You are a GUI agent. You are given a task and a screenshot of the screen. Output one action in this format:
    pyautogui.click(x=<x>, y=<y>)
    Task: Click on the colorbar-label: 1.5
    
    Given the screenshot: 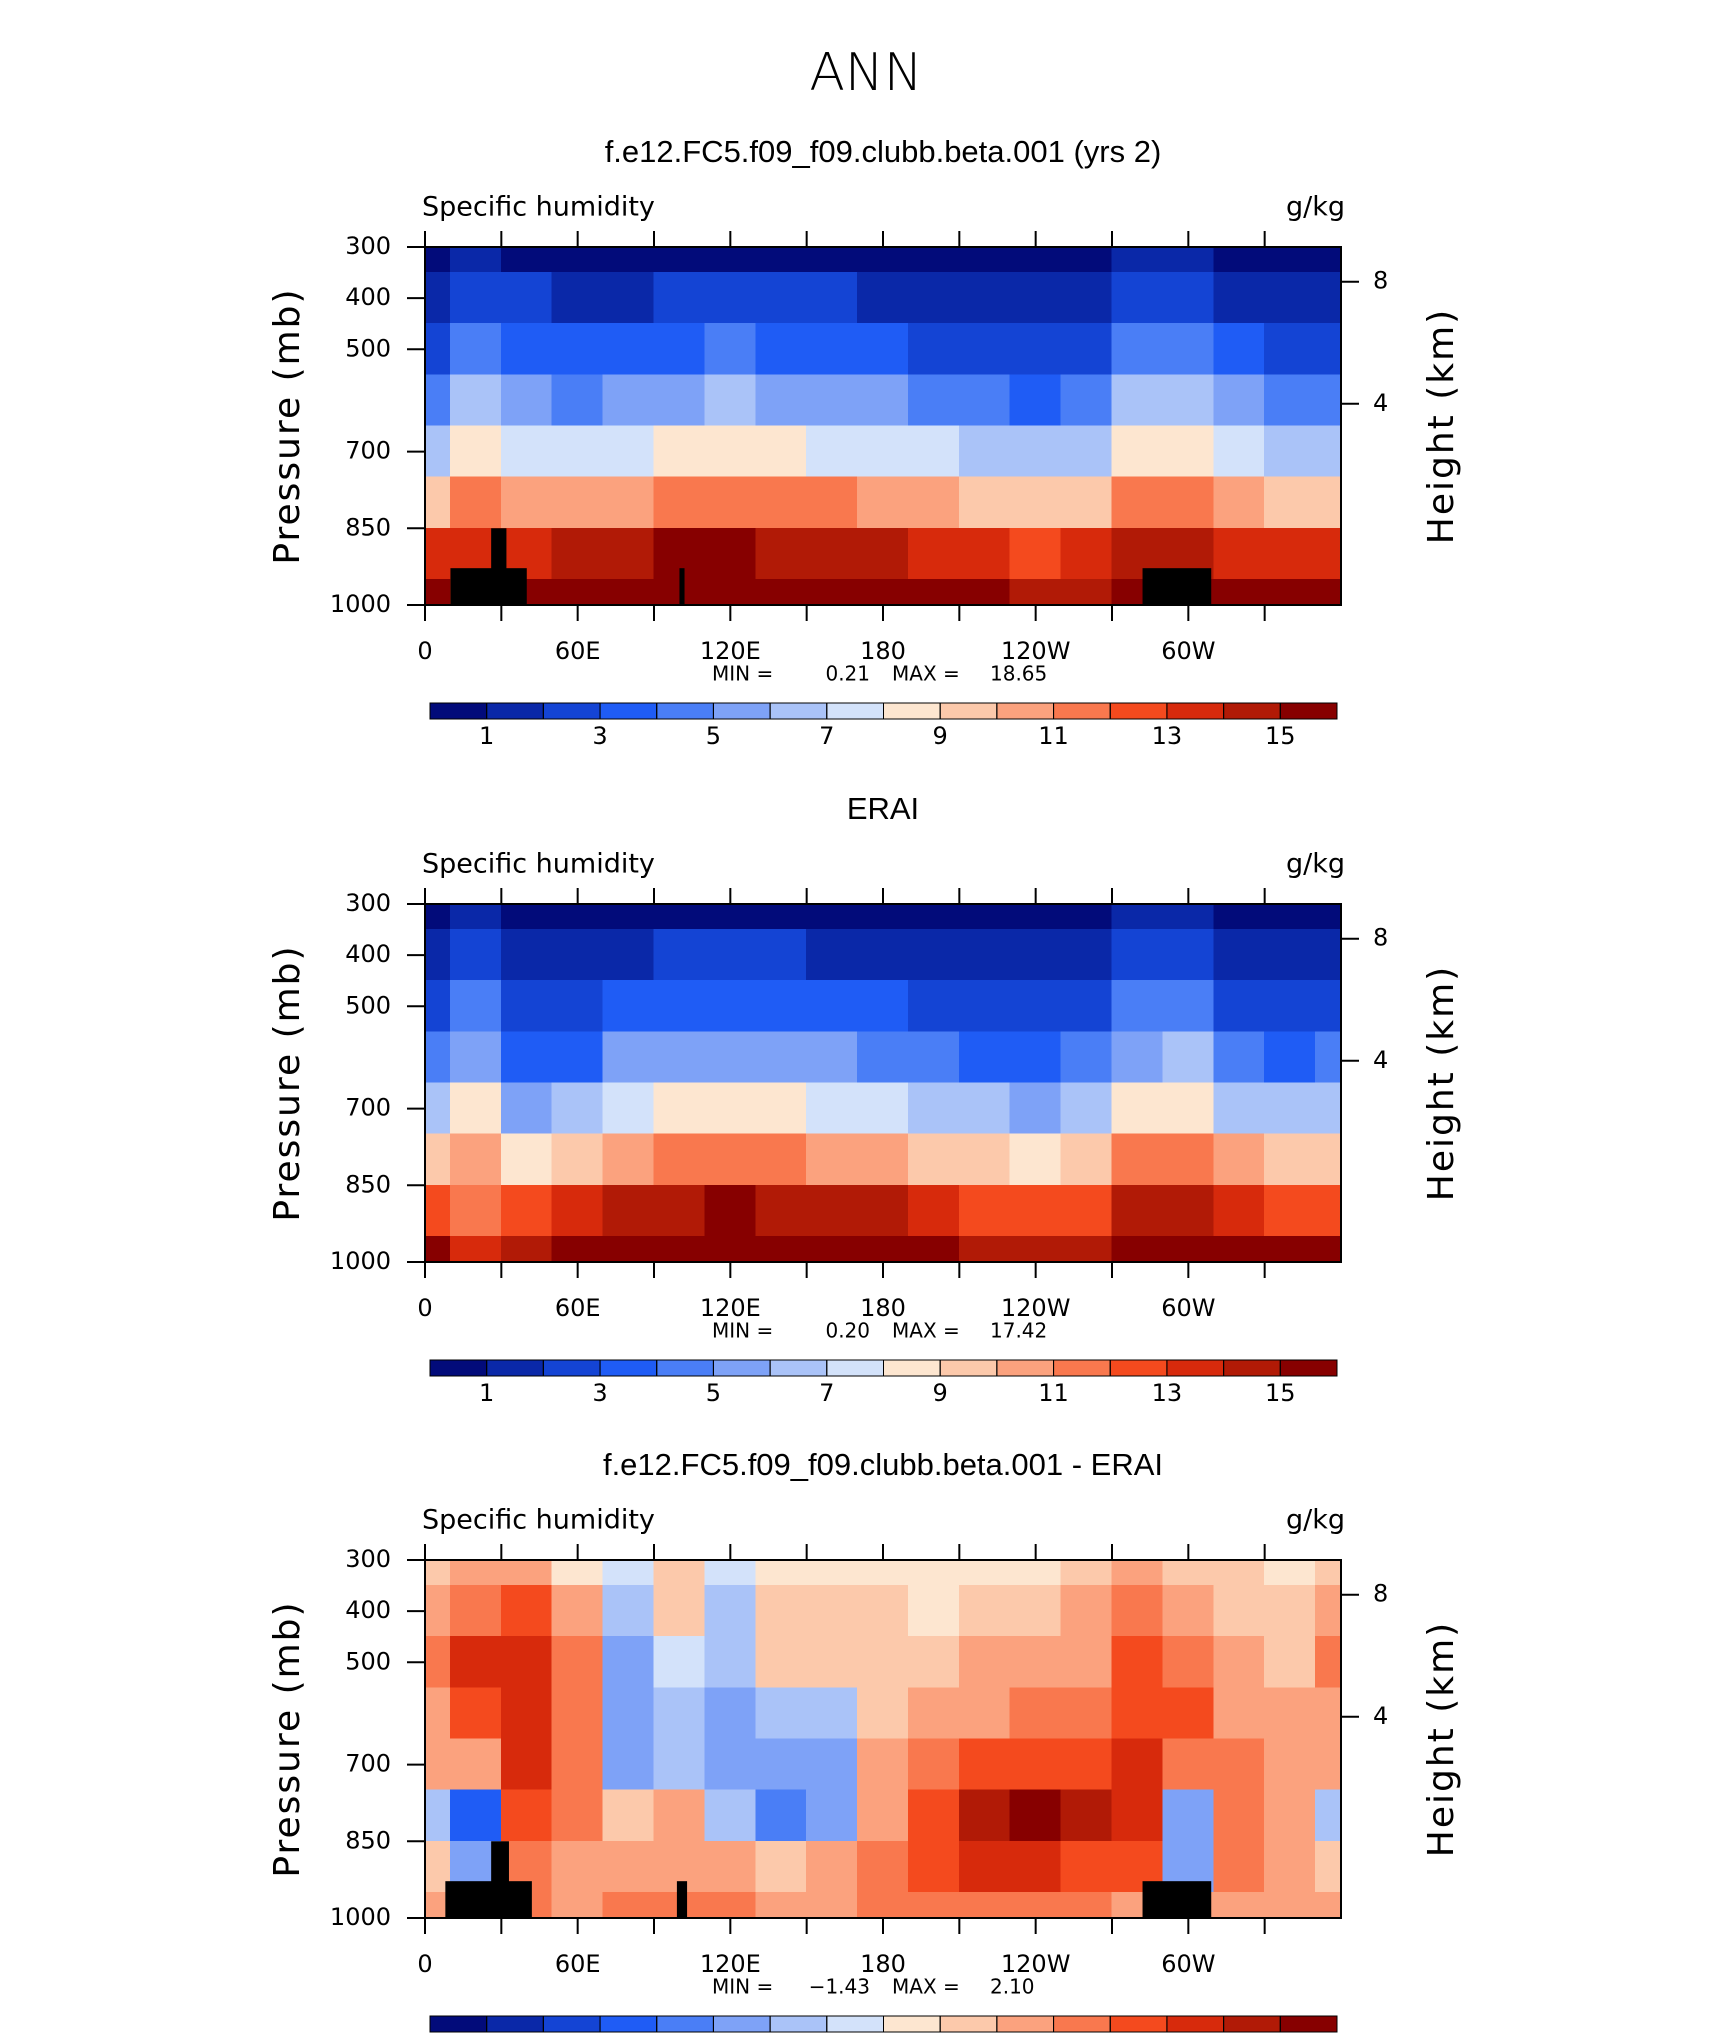 What is the action you would take?
    pyautogui.click(x=1224, y=2036)
    